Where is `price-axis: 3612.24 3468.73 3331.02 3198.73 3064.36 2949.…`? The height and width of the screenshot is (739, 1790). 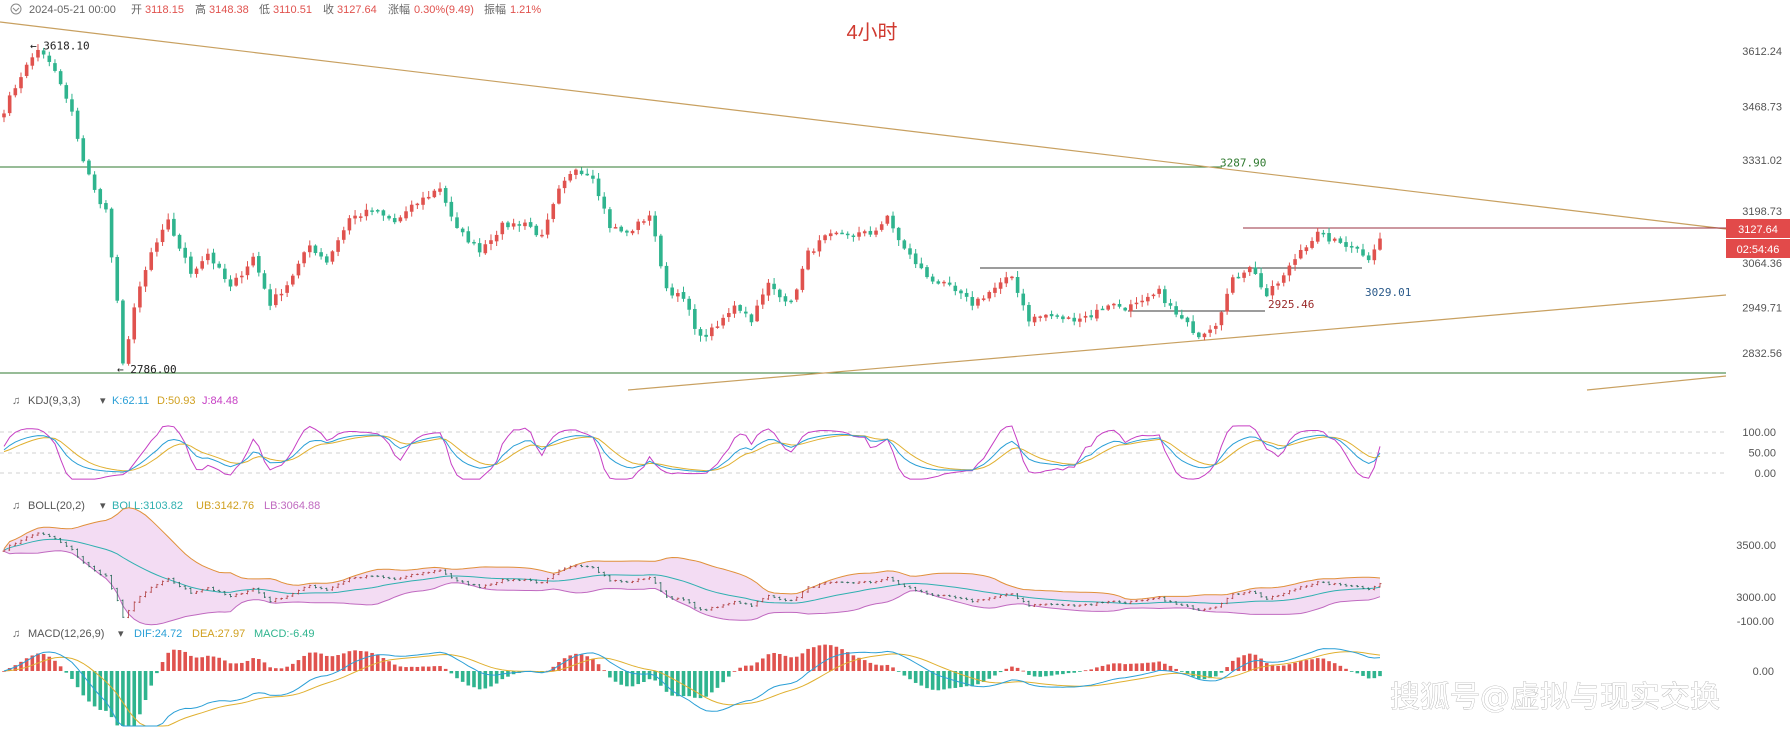
price-axis: 3612.24 3468.73 3331.02 3198.73 3064.36 2949.… is located at coordinates (1759, 362).